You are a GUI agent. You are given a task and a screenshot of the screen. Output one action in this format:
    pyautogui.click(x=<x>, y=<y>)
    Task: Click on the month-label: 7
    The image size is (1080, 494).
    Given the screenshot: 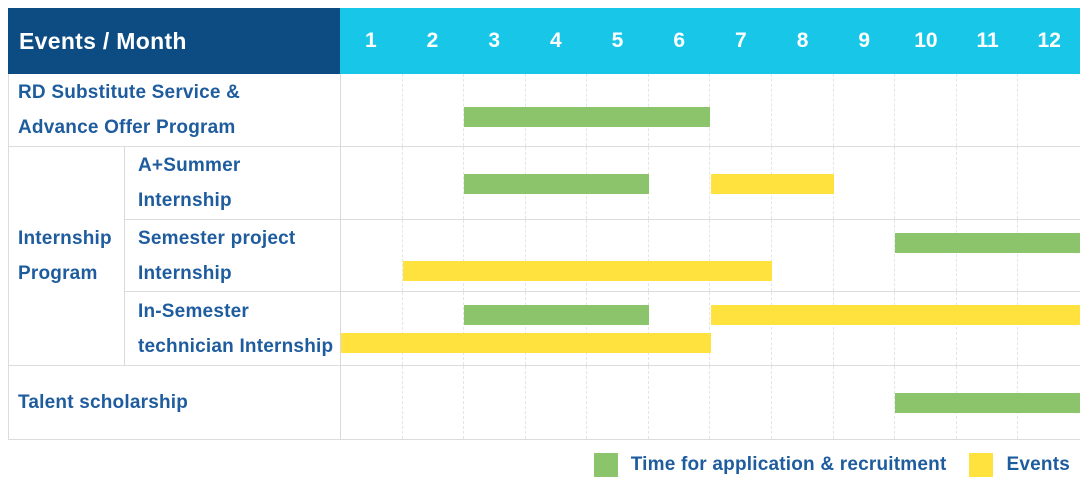 What is the action you would take?
    pyautogui.click(x=741, y=40)
    